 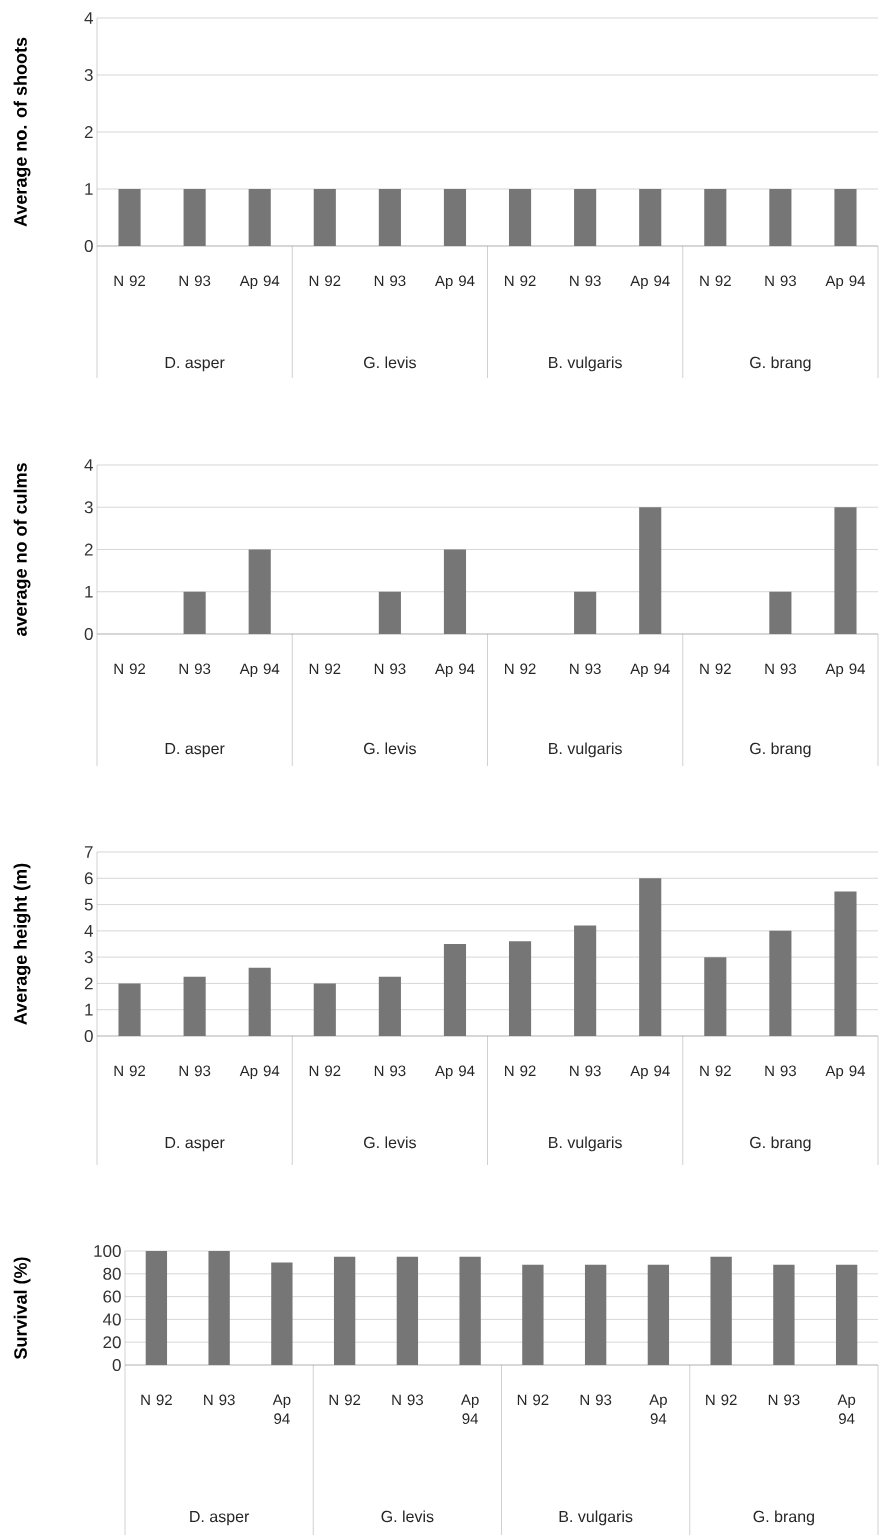 What do you see at coordinates (22, 132) in the screenshot?
I see `y-axis-title: Average no. of shoots` at bounding box center [22, 132].